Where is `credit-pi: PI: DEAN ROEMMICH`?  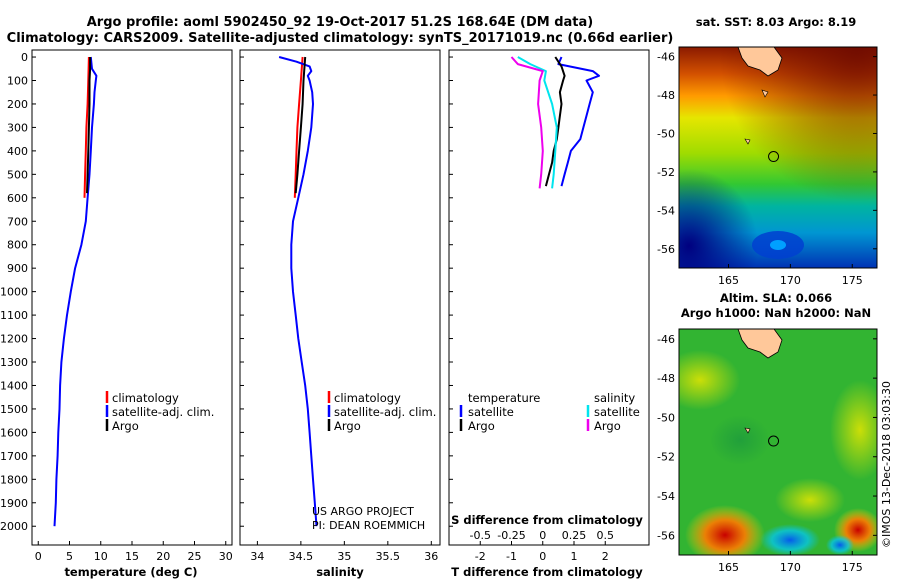
credit-pi: PI: DEAN ROEMMICH is located at coordinates (368, 525).